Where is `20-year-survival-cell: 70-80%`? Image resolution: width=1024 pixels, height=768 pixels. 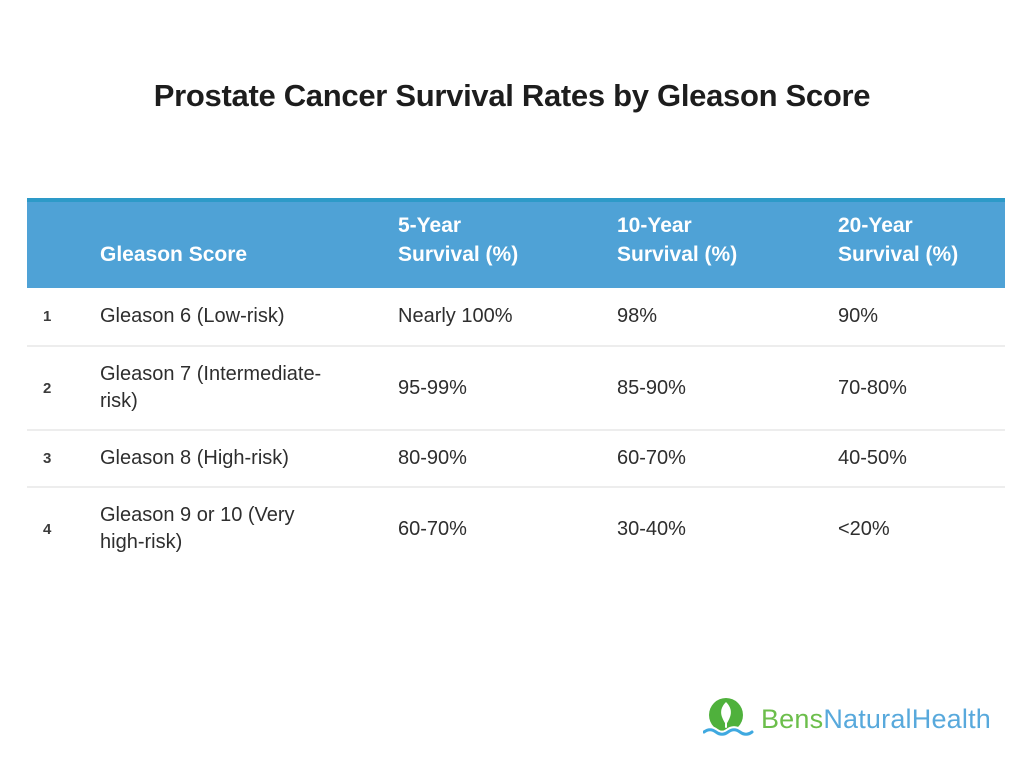
20-year-survival-cell: 70-80% is located at coordinates (872, 387).